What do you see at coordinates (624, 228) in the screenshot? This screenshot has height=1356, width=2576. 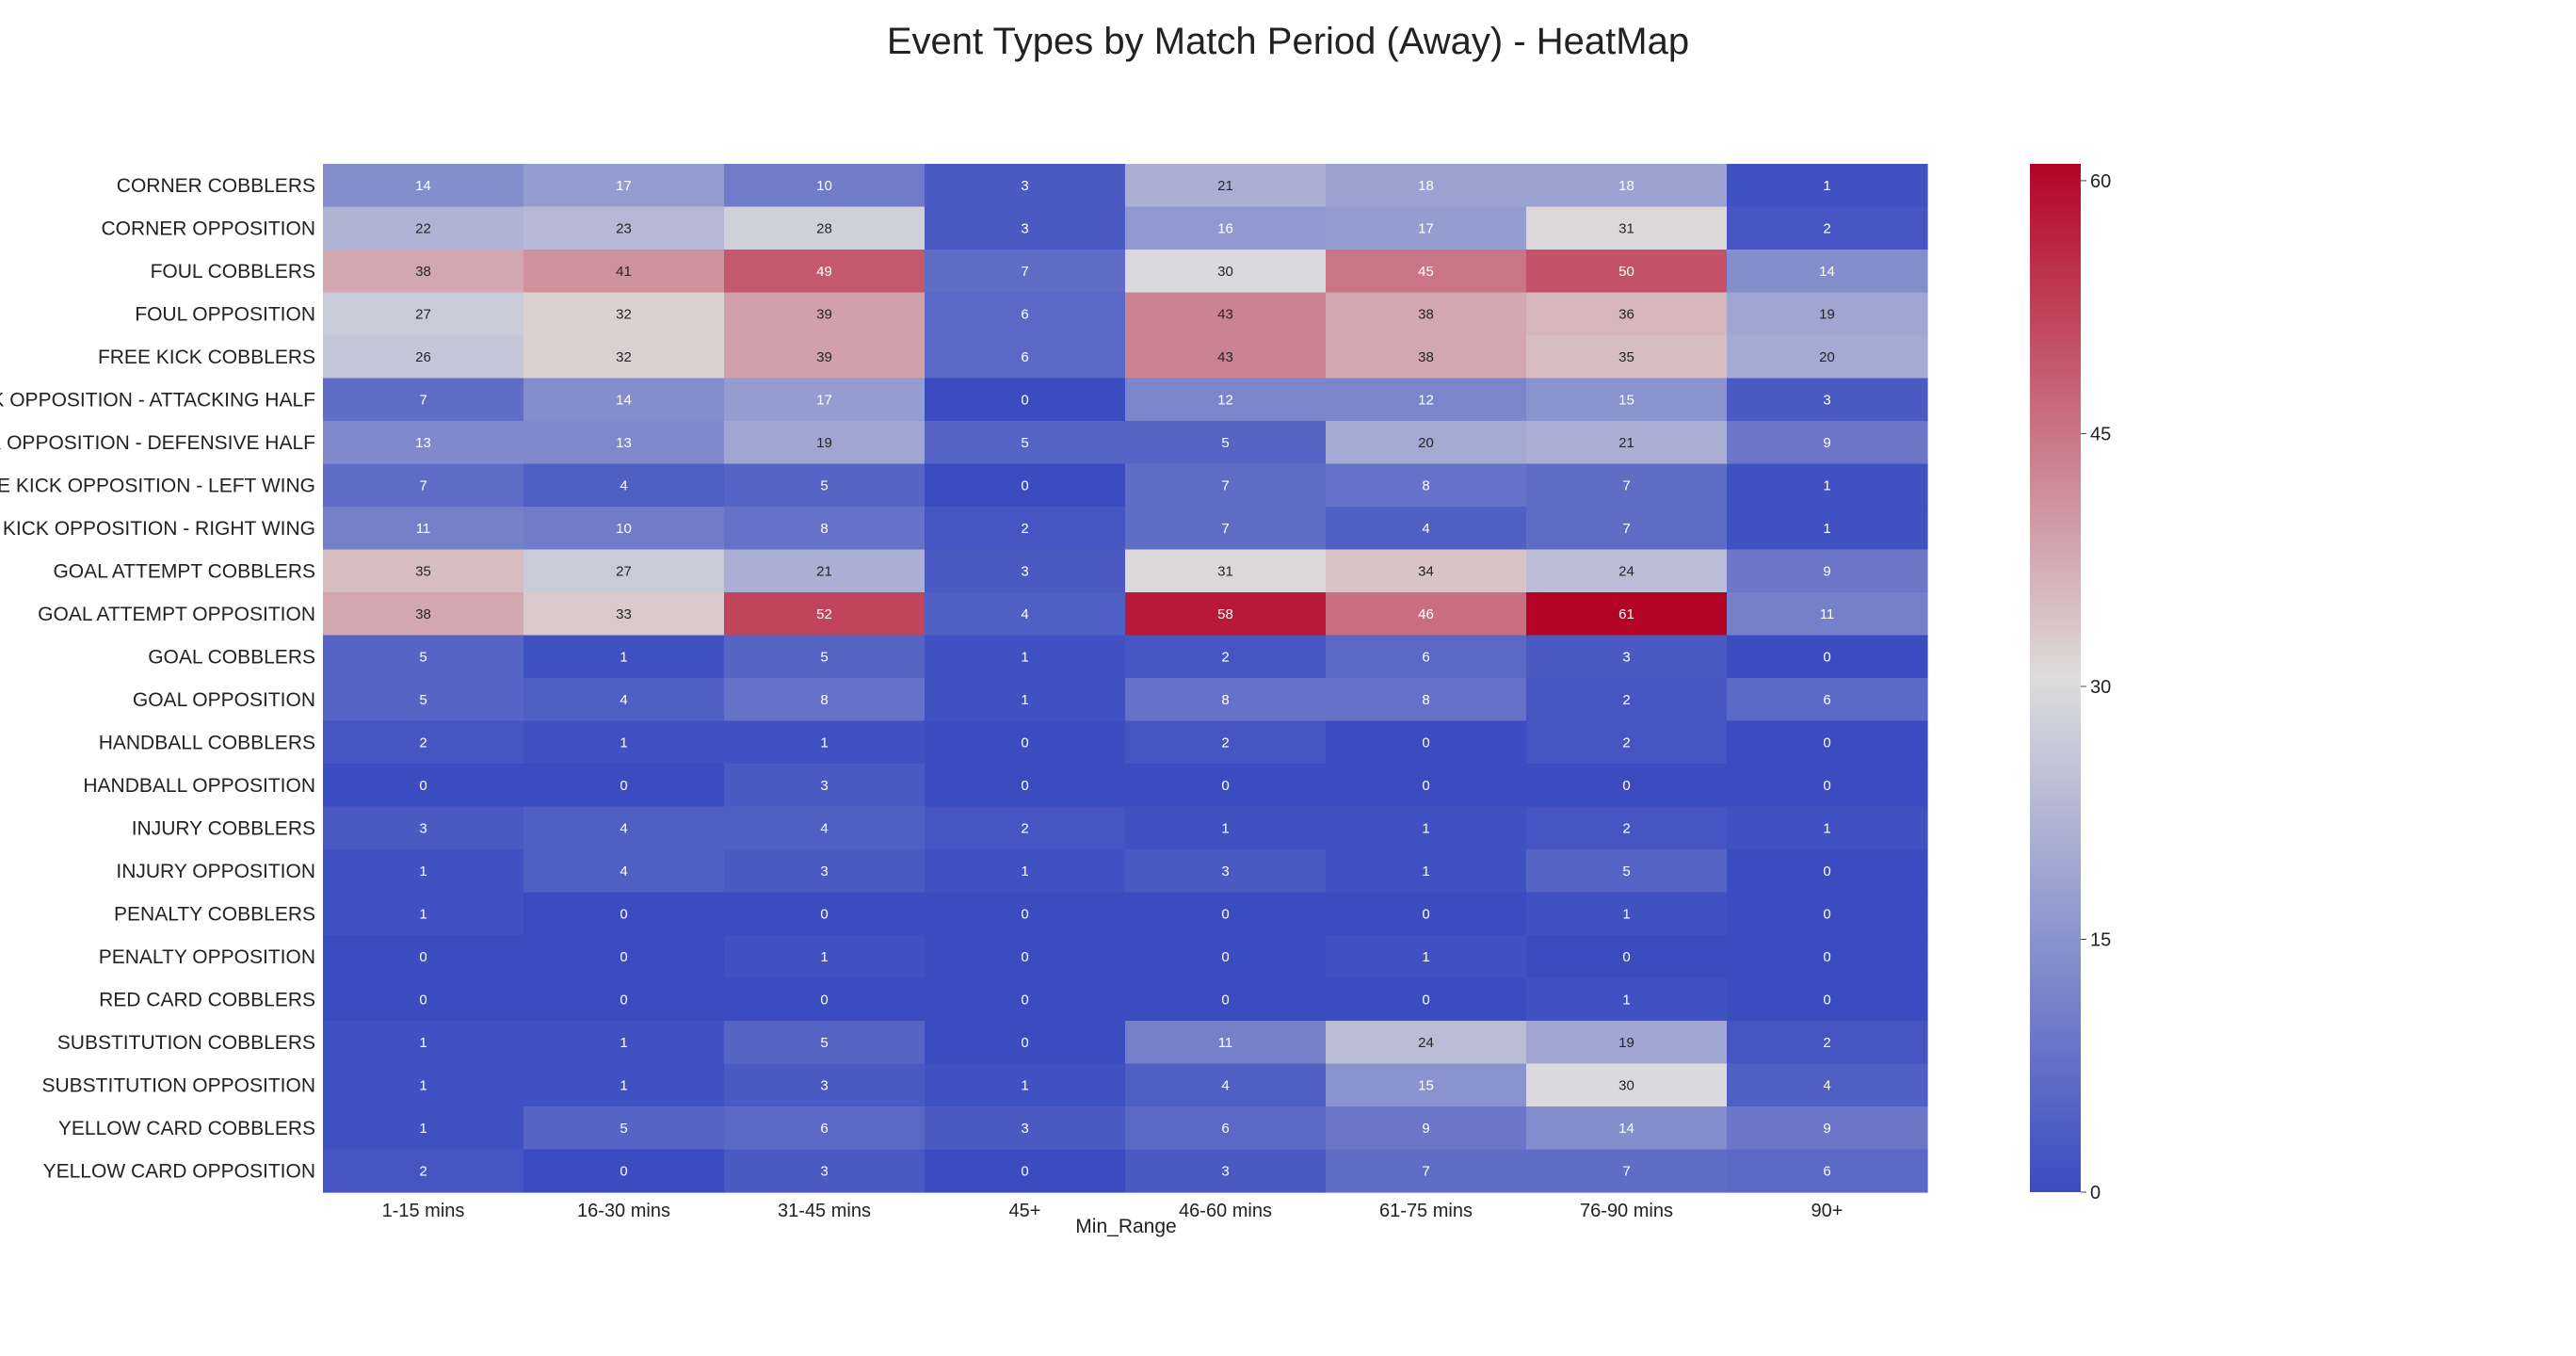 I see `cell-value-label: 23` at bounding box center [624, 228].